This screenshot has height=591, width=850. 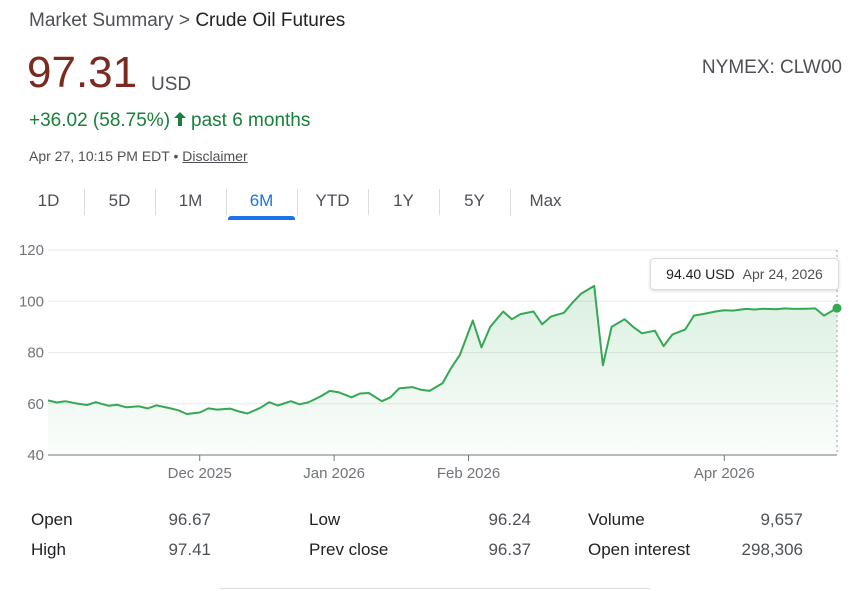 What do you see at coordinates (270, 20) in the screenshot?
I see `breadcrumb-current: Crude Oil Futures` at bounding box center [270, 20].